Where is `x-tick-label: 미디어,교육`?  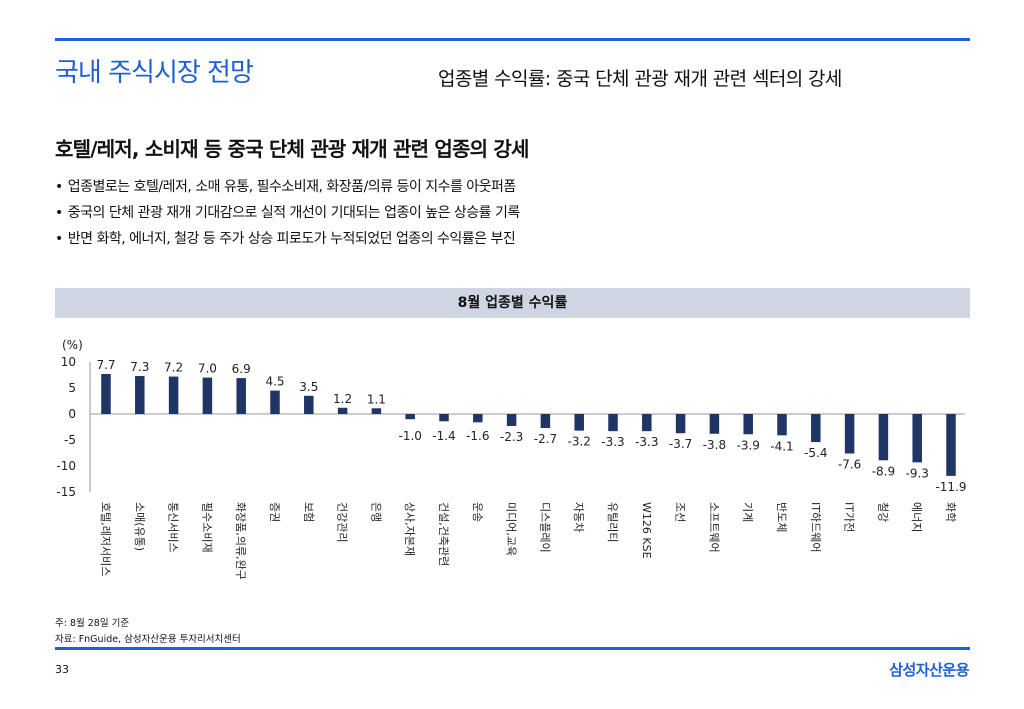
x-tick-label: 미디어,교육 is located at coordinates (511, 529).